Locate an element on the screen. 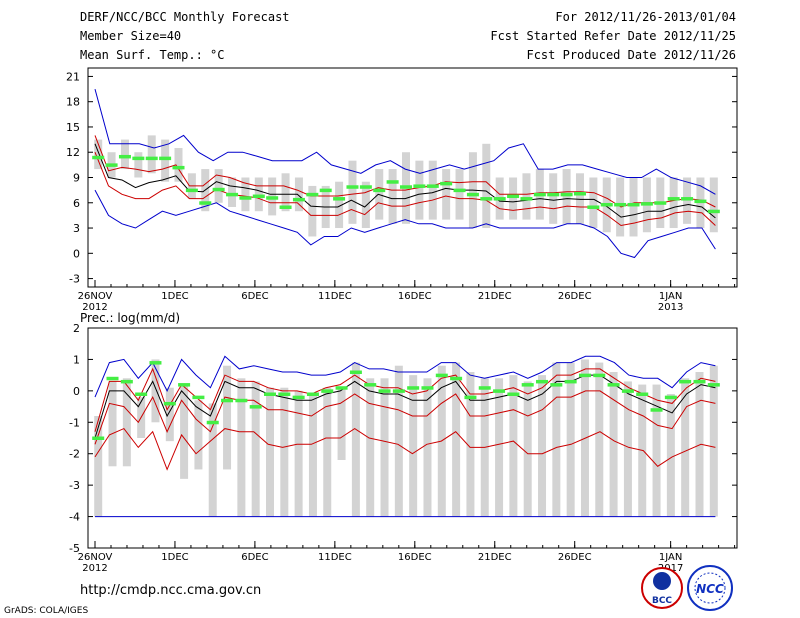 Image resolution: width=800 pixels, height=618 pixels. y-tick-label: 18 is located at coordinates (73, 102).